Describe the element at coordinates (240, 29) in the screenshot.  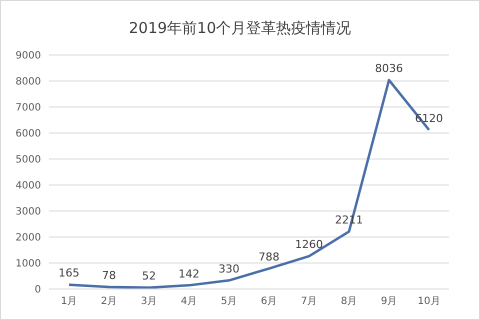
I see `chart-title: 2019年前10个月登革热疫情情况` at that location.